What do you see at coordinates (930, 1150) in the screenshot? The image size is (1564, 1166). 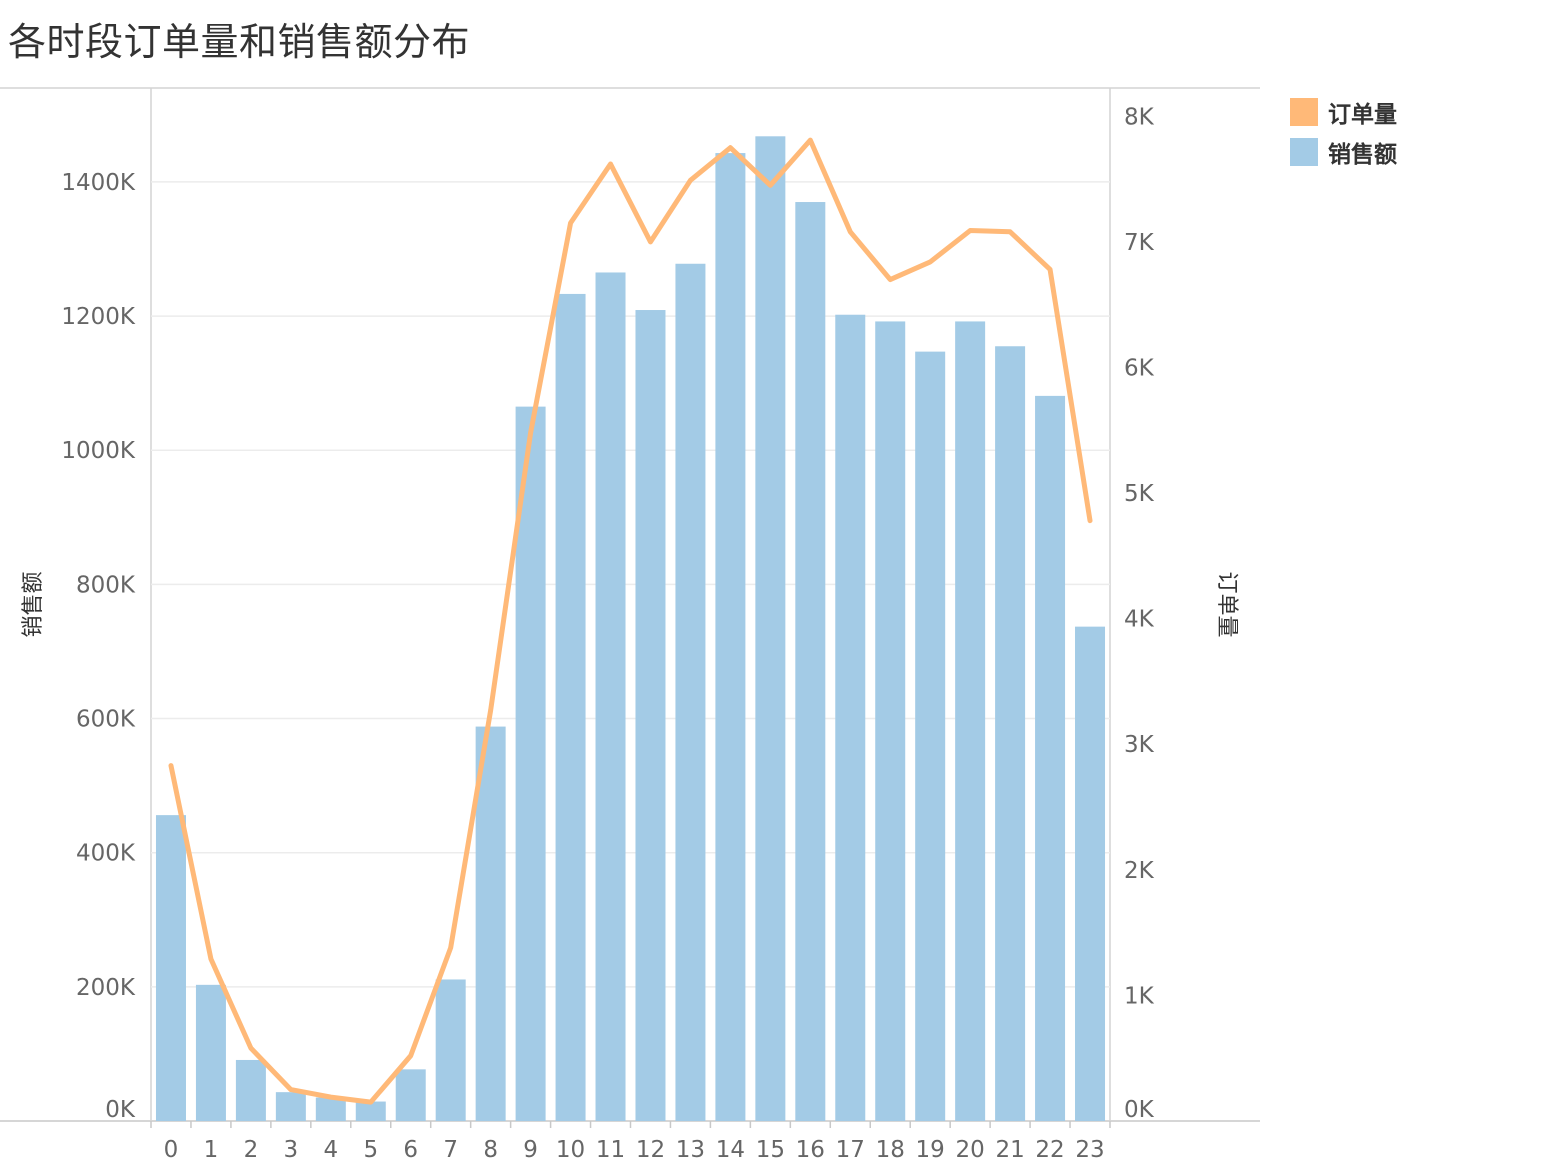 I see `x-tick-label: 19` at bounding box center [930, 1150].